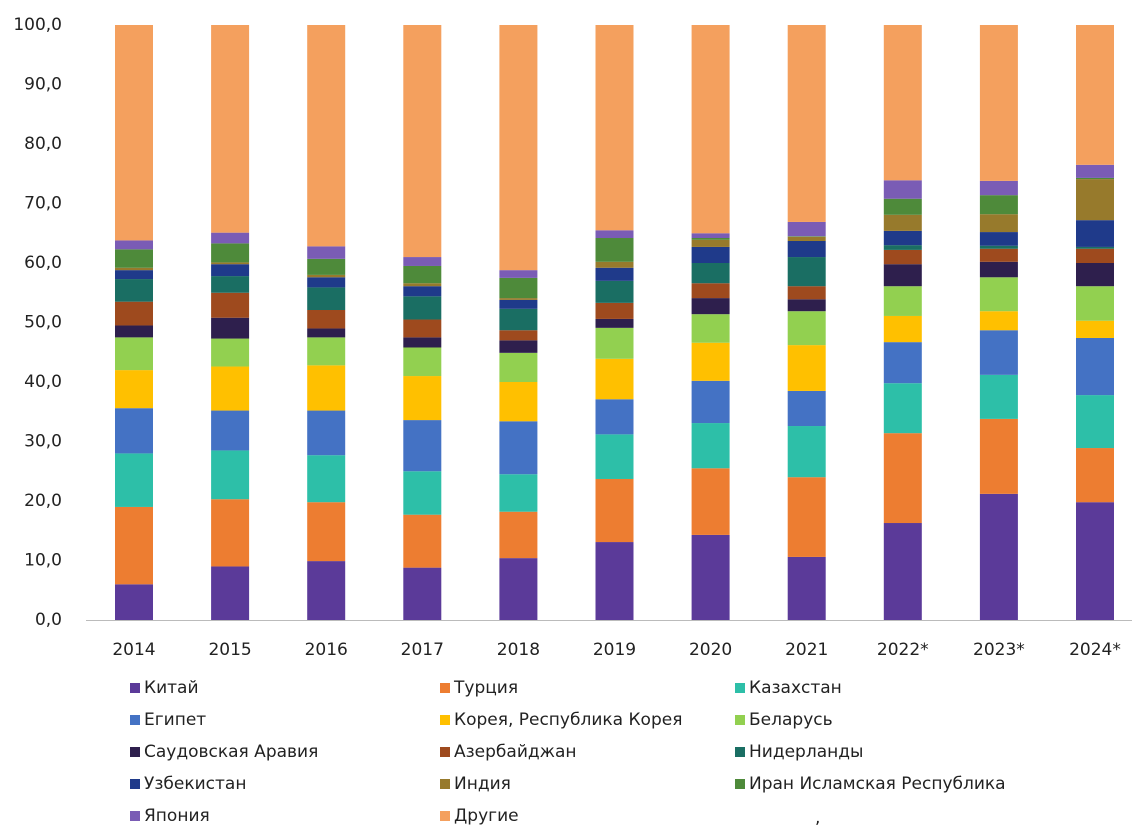  I want to click on y-tick-label: 60,0, so click(43, 263).